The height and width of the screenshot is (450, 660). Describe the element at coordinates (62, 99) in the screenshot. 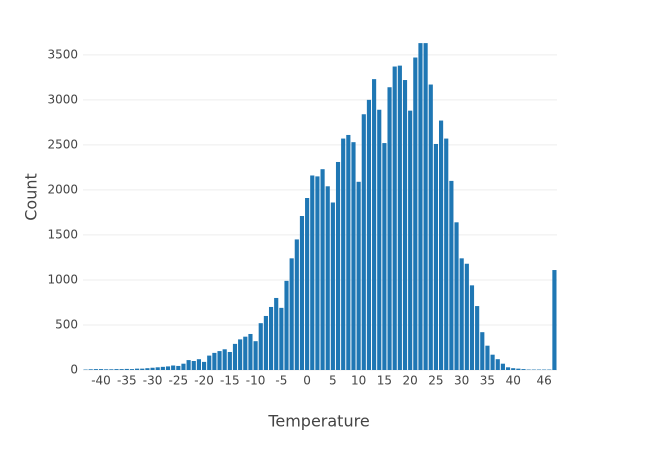

I see `y-tick-label: 3000` at that location.